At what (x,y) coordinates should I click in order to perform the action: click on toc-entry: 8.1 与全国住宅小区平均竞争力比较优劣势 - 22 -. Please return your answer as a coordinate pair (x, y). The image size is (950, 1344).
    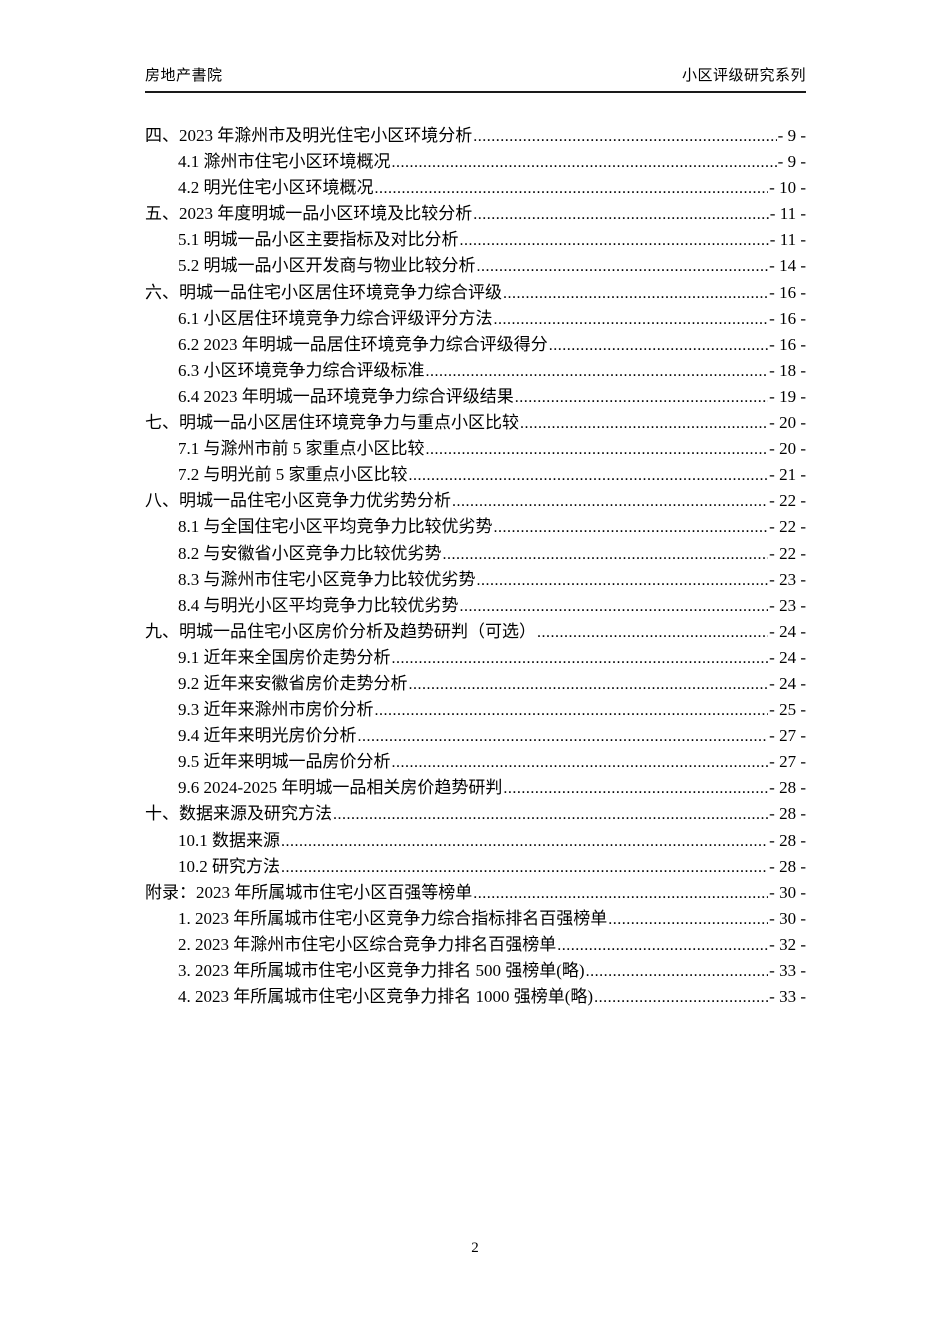
    Looking at the image, I should click on (475, 527).